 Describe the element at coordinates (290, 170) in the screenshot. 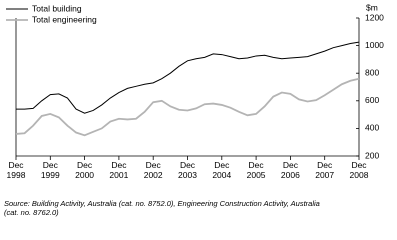

I see `x-tick-label: Dec 2006` at that location.